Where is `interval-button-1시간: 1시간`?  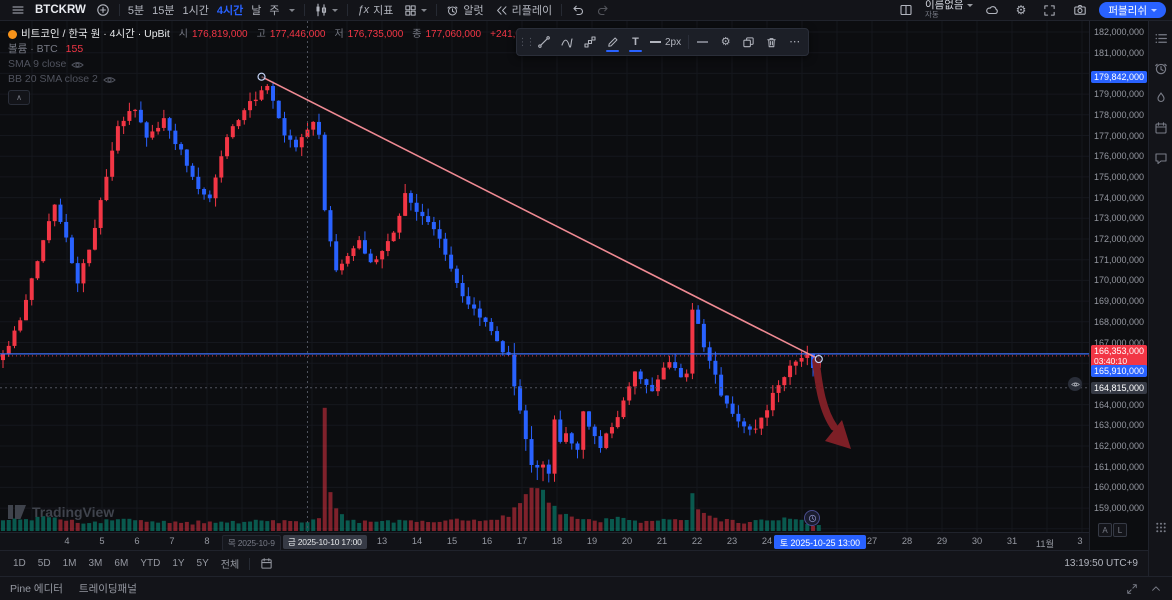 interval-button-1시간: 1시간 is located at coordinates (195, 11).